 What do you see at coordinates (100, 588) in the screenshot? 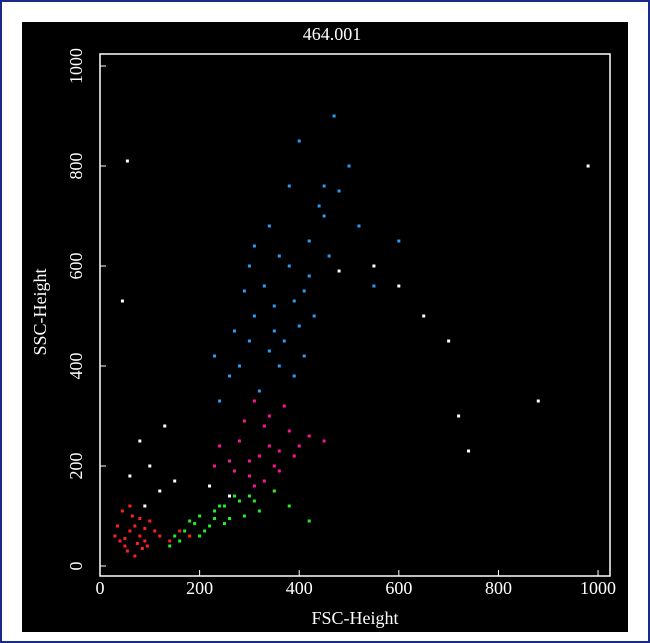
I see `x-tick-label: 0` at bounding box center [100, 588].